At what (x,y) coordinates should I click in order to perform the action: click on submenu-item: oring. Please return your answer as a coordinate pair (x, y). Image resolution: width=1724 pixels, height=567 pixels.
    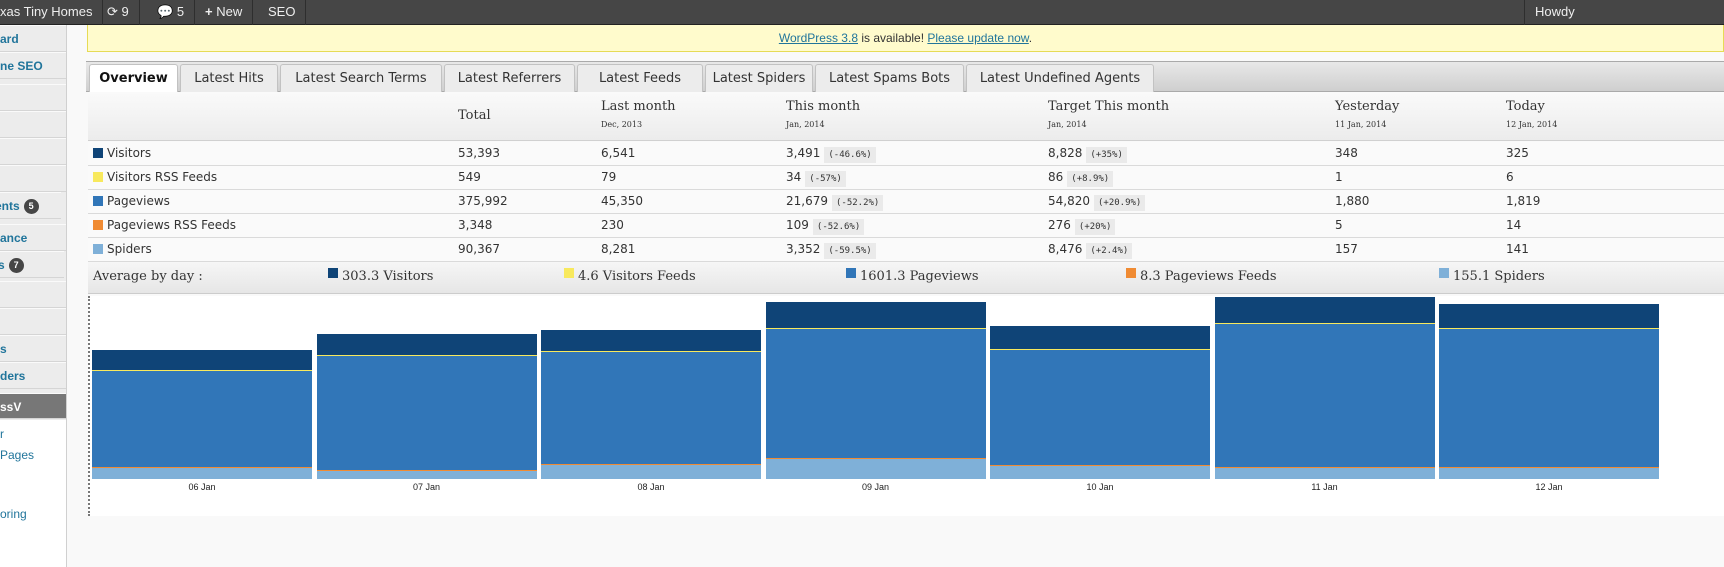
    Looking at the image, I should click on (13, 514).